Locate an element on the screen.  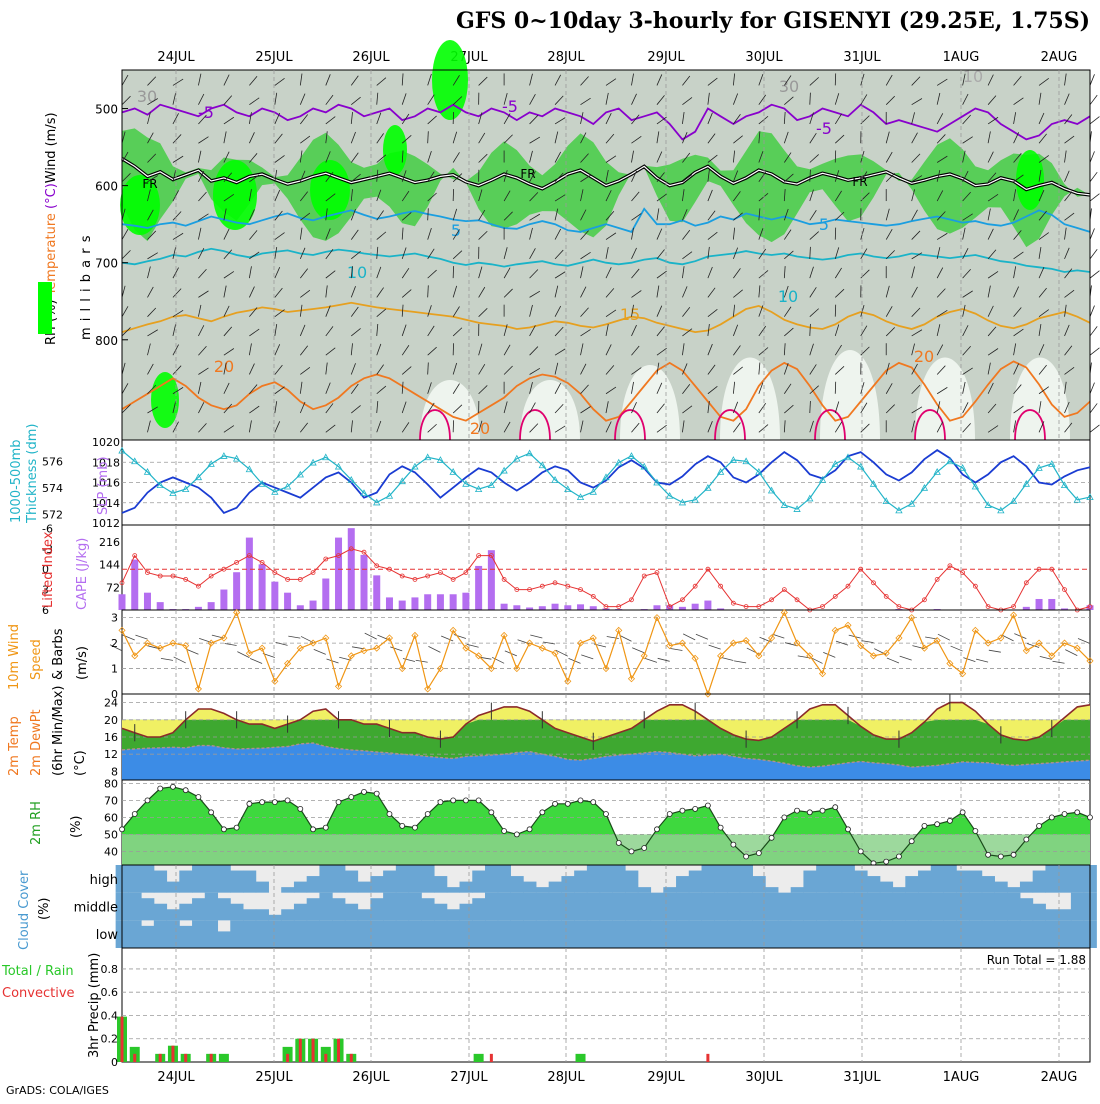
wind-tick-label: 1 is located at coordinates (114, 669).